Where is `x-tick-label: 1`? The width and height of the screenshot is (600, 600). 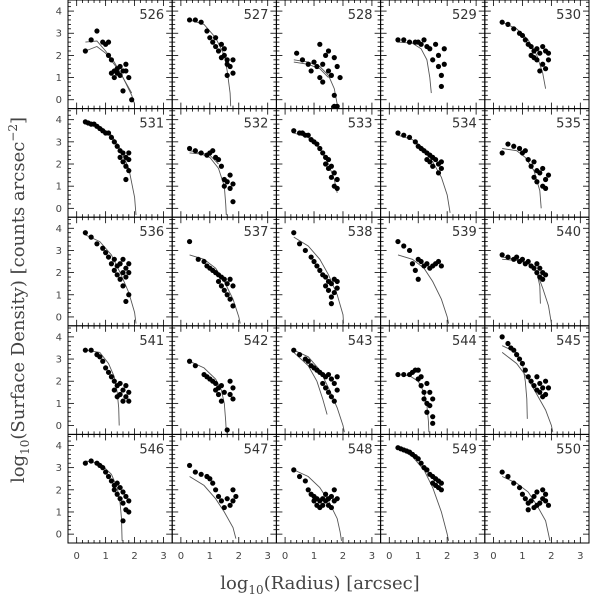 x-tick-label: 1 is located at coordinates (314, 556).